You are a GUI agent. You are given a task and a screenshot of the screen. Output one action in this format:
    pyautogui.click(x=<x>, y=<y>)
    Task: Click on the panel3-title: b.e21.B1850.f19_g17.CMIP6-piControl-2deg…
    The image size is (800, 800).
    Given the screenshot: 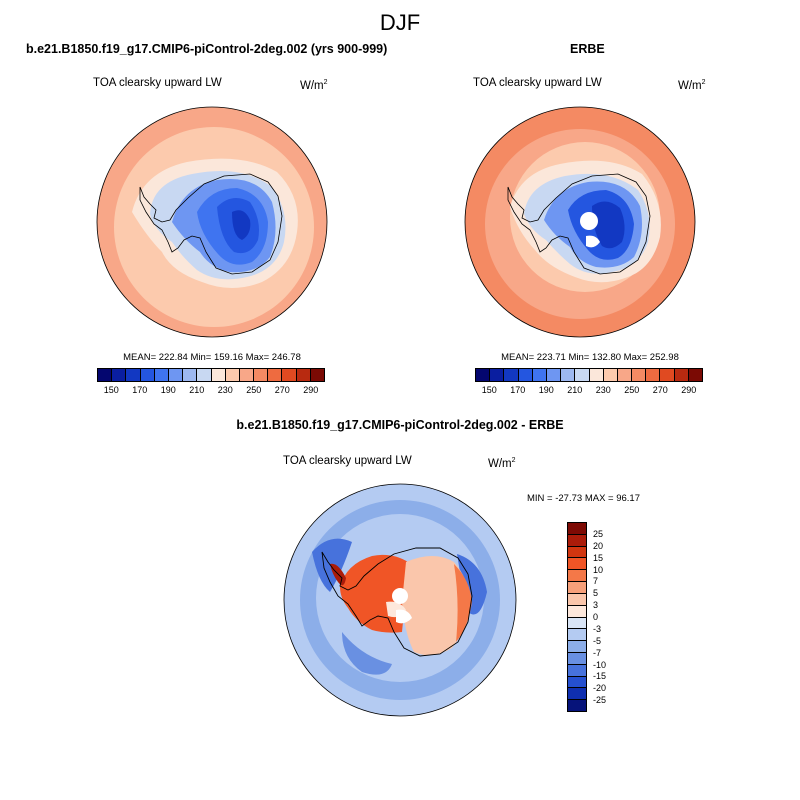 What is the action you would take?
    pyautogui.click(x=400, y=425)
    